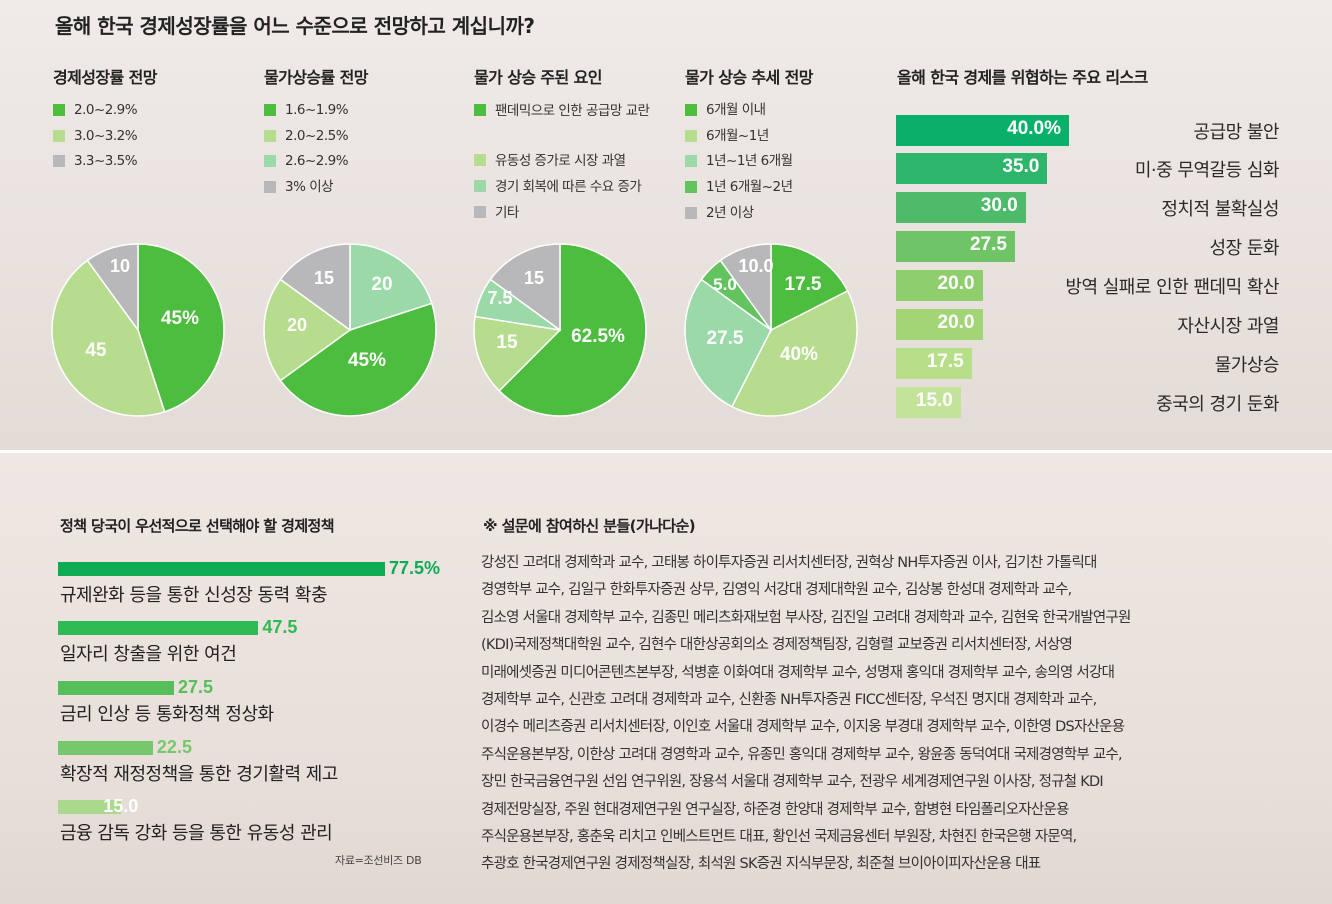 The image size is (1332, 904). What do you see at coordinates (955, 246) in the screenshot?
I see `risk-bar: 27.5` at bounding box center [955, 246].